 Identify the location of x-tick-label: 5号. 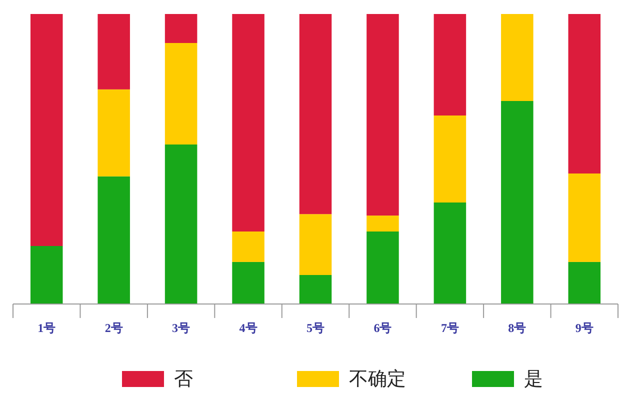
(315, 328).